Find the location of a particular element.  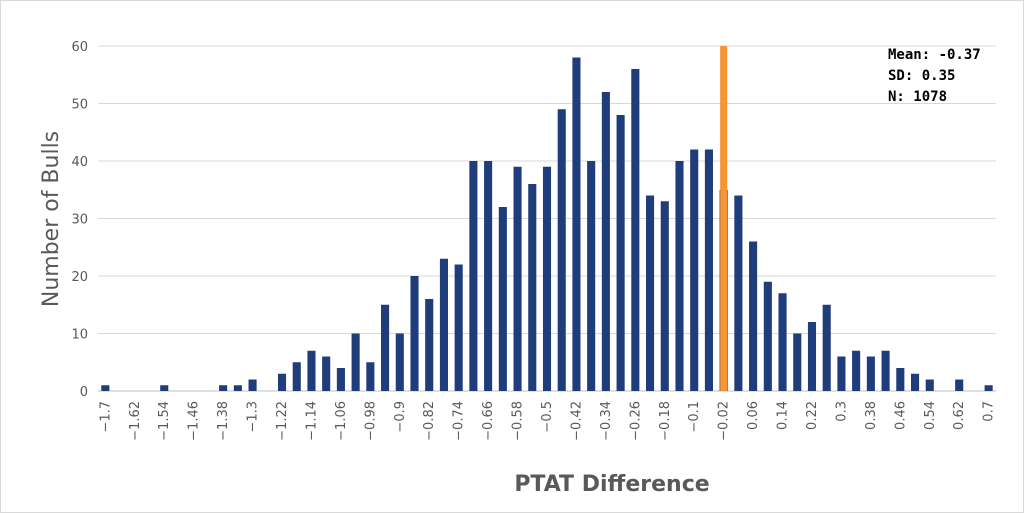

x-tick-label: 0.22 is located at coordinates (812, 415).